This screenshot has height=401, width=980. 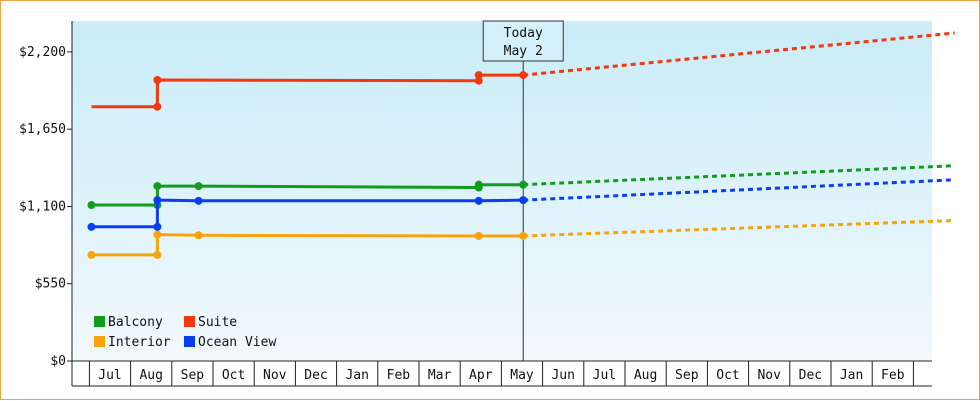 I want to click on today-label: Today, so click(x=523, y=33).